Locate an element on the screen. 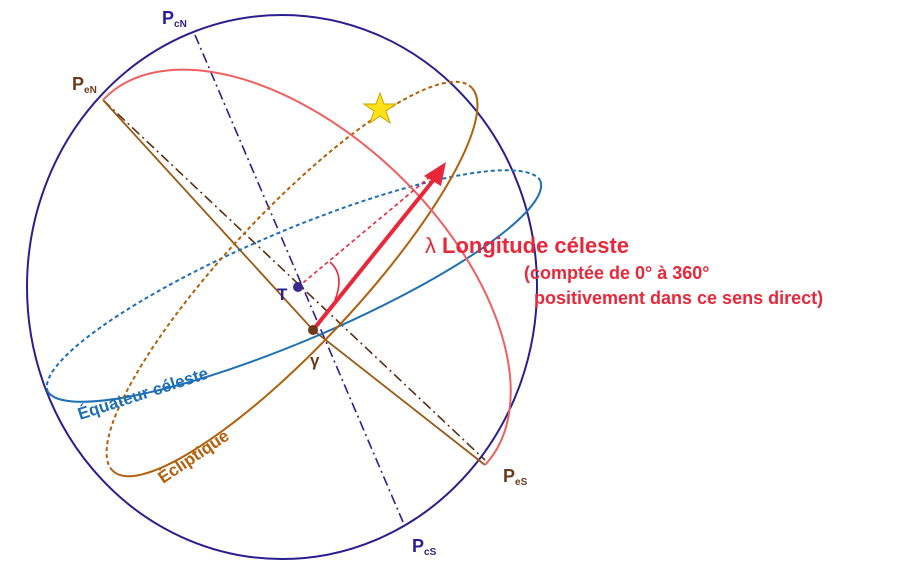 This screenshot has height=564, width=900. earth-point is located at coordinates (298, 287).